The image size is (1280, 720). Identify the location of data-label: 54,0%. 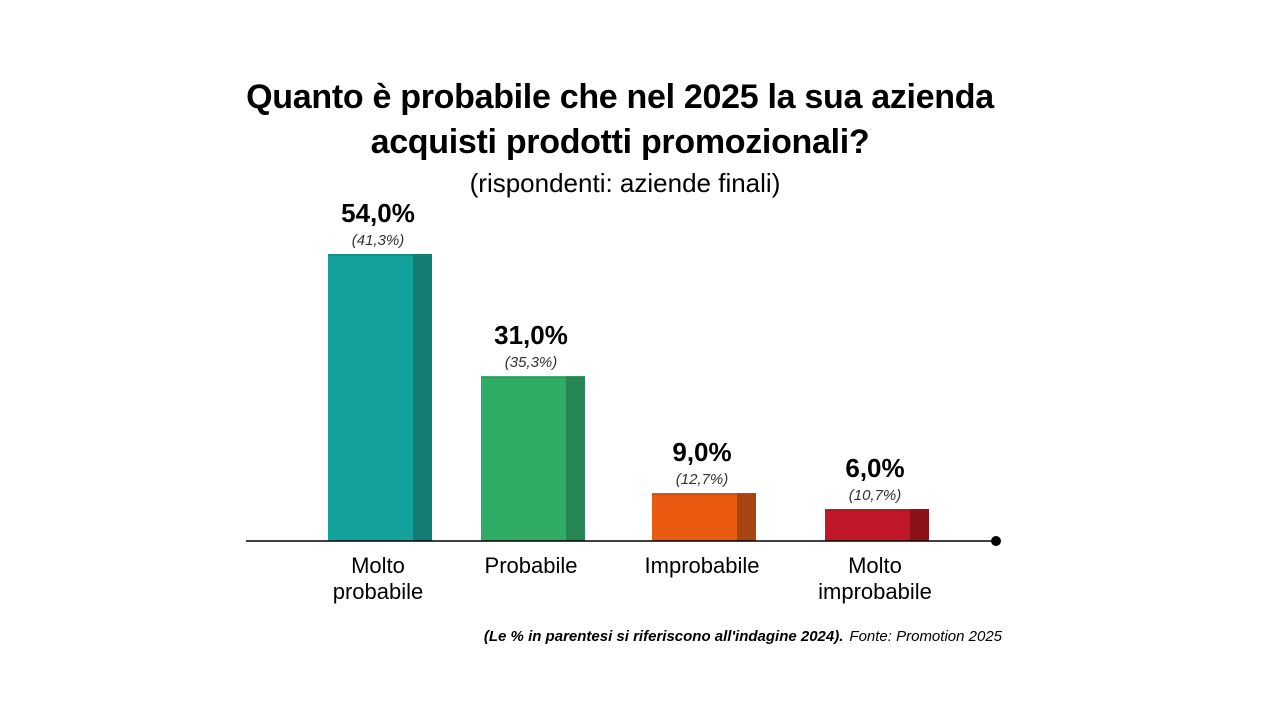
(378, 213).